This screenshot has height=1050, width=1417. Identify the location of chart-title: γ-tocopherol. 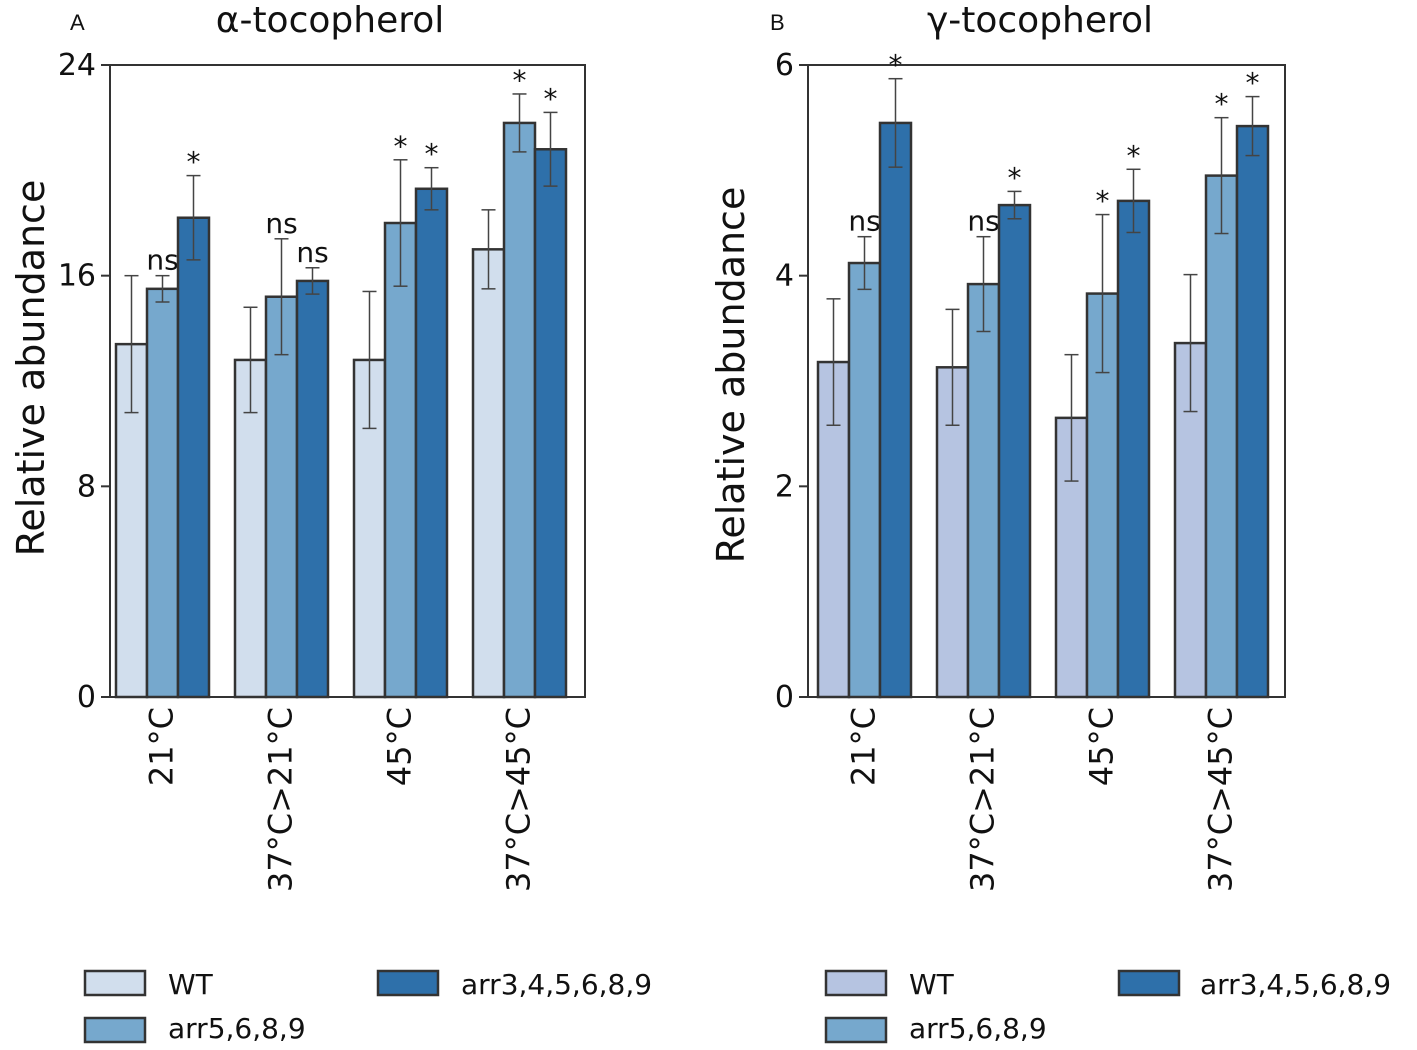
(1040, 20).